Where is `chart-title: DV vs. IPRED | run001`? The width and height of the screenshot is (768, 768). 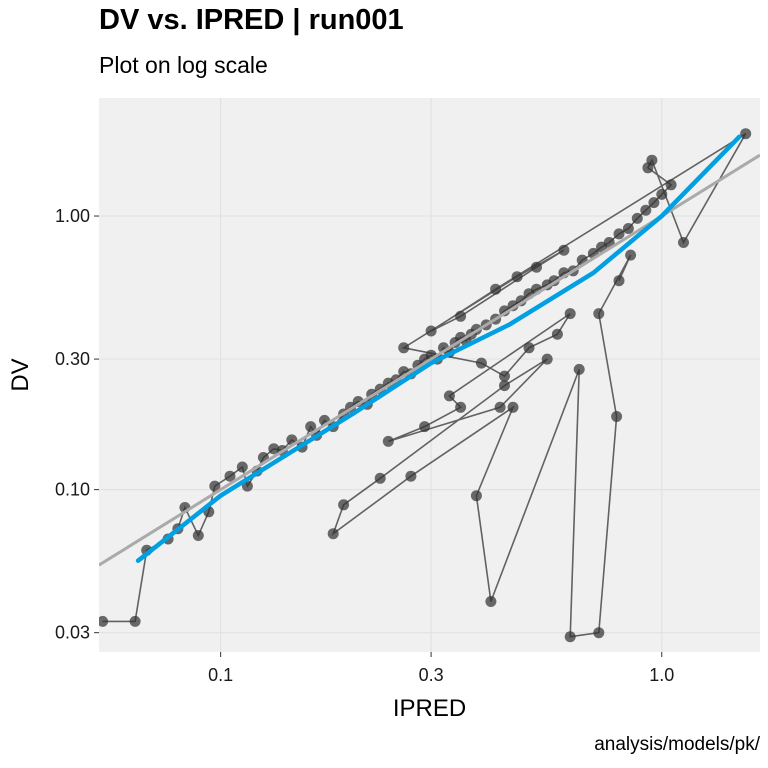 chart-title: DV vs. IPRED | run001 is located at coordinates (251, 20).